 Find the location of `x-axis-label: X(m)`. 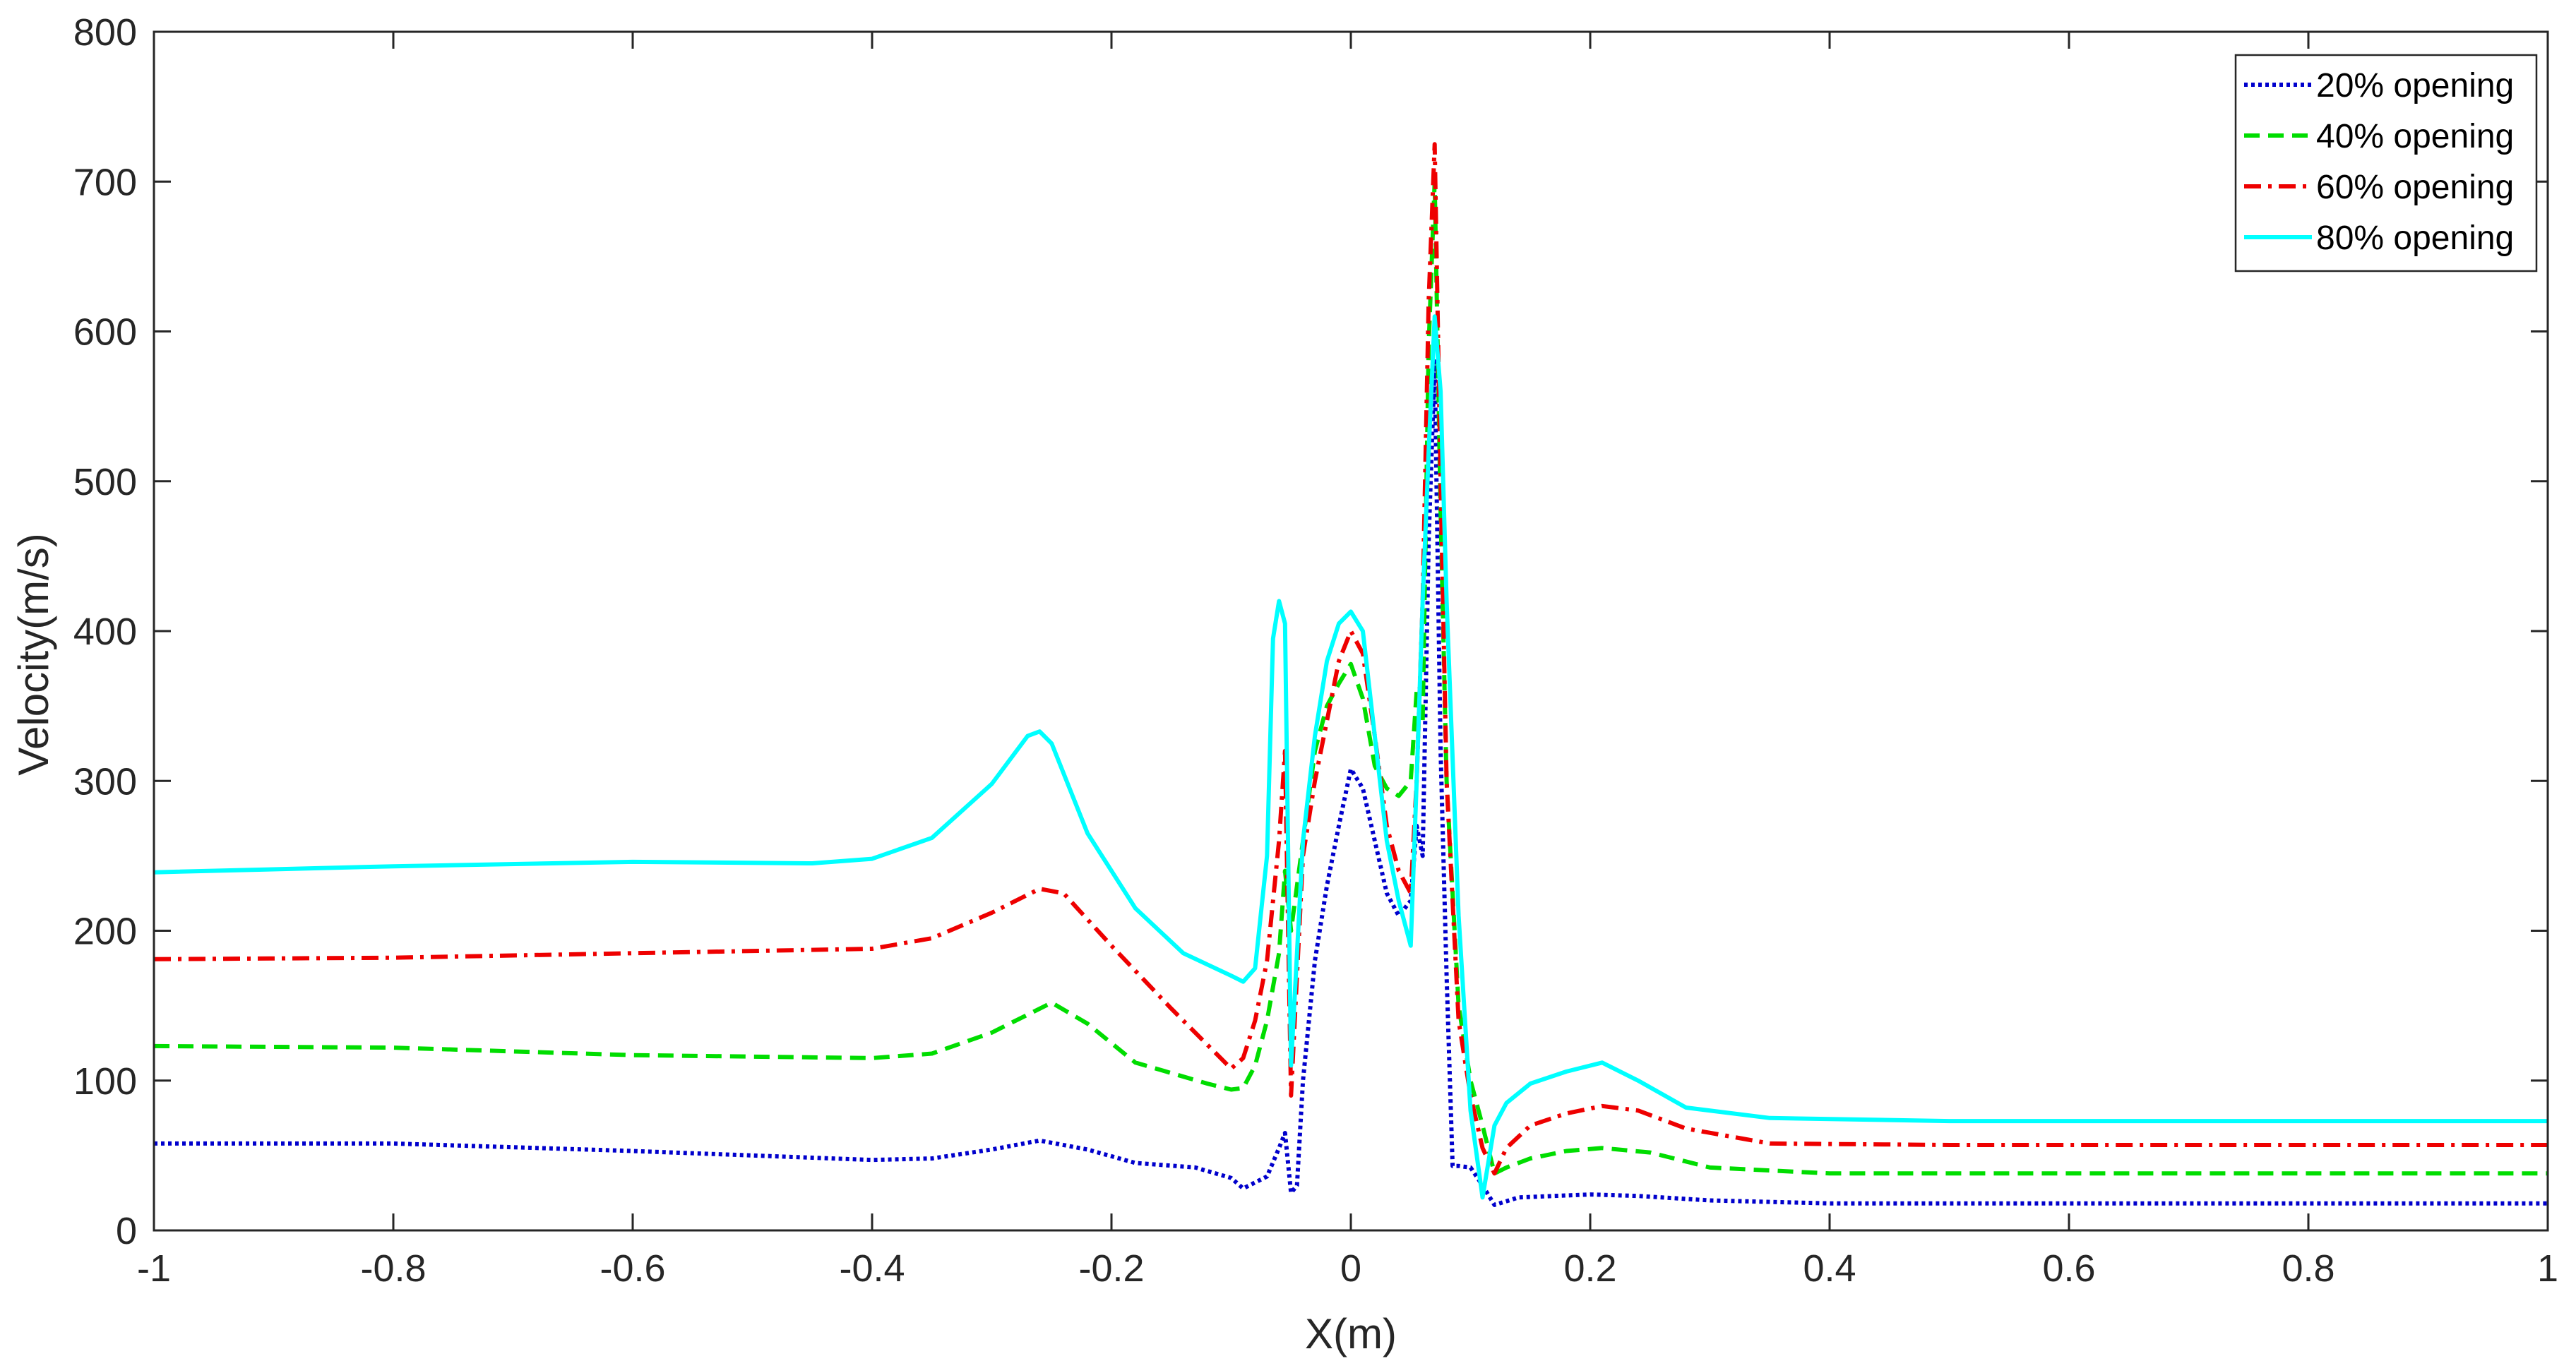

x-axis-label: X(m) is located at coordinates (1351, 1334).